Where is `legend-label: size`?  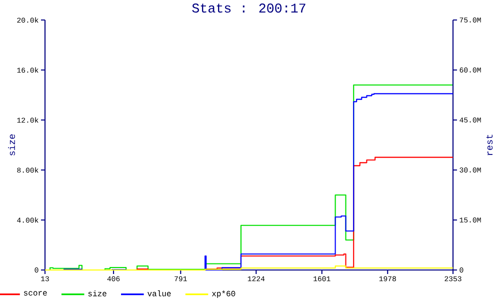
legend-label: size is located at coordinates (97, 293).